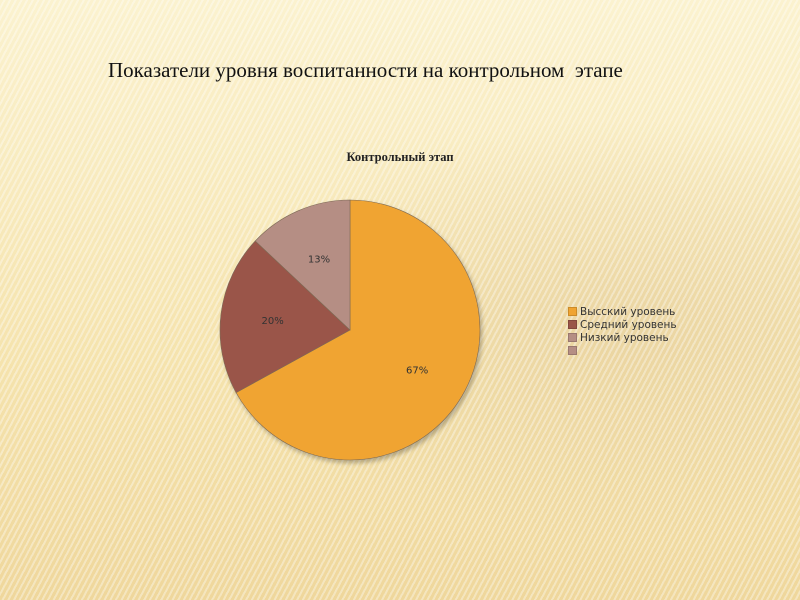  I want to click on chart-title: Контрольный этап, so click(400, 157).